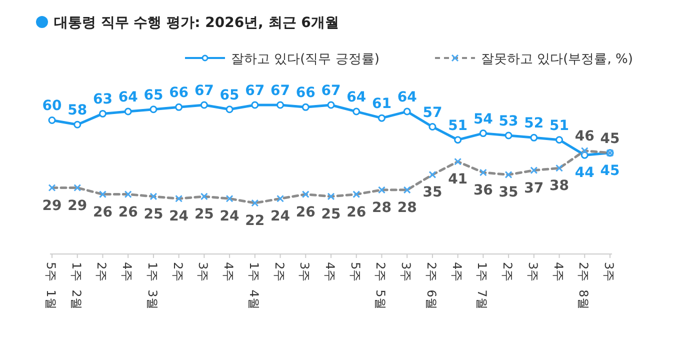 The image size is (685, 338). I want to click on x-tick-label: 1주 2월, so click(76, 286).